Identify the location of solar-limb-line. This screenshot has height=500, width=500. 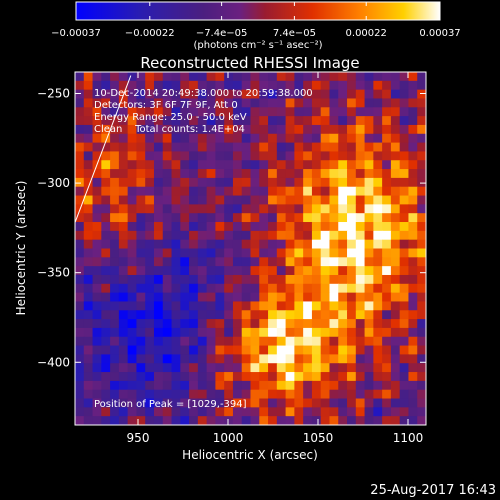
(103, 149).